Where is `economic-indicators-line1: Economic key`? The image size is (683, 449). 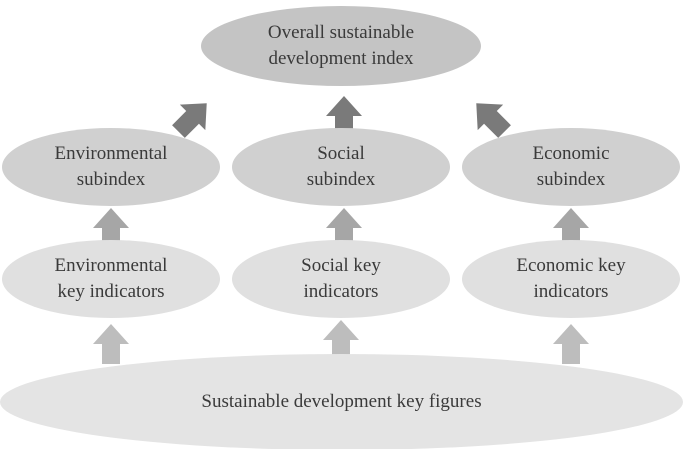
economic-indicators-line1: Economic key is located at coordinates (571, 265).